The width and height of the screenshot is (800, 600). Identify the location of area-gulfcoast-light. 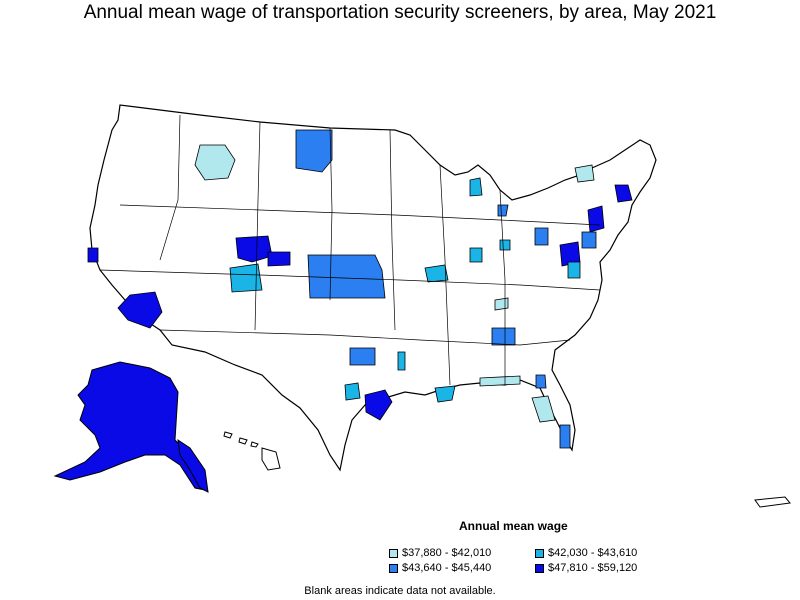
(500, 381).